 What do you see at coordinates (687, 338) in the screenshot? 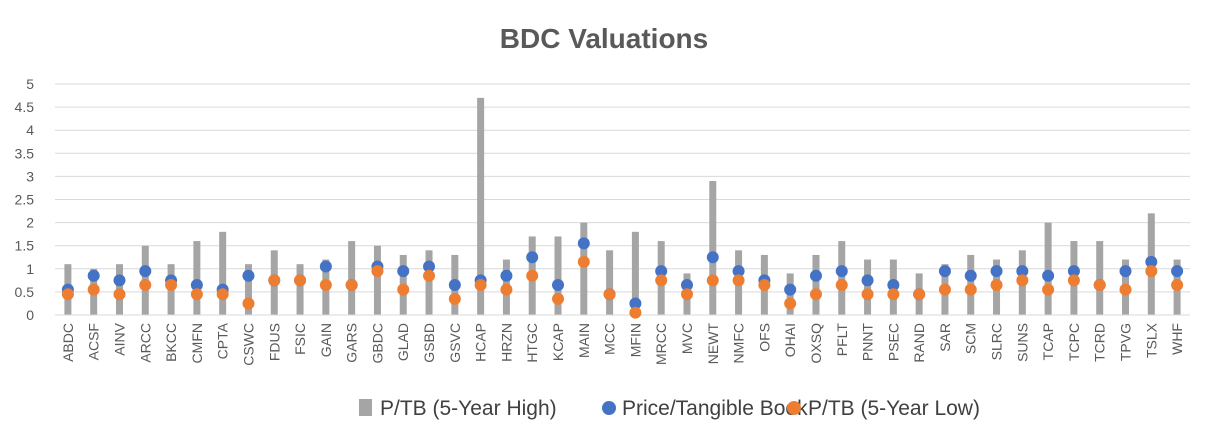
I see `x-tick-label: MVC` at bounding box center [687, 338].